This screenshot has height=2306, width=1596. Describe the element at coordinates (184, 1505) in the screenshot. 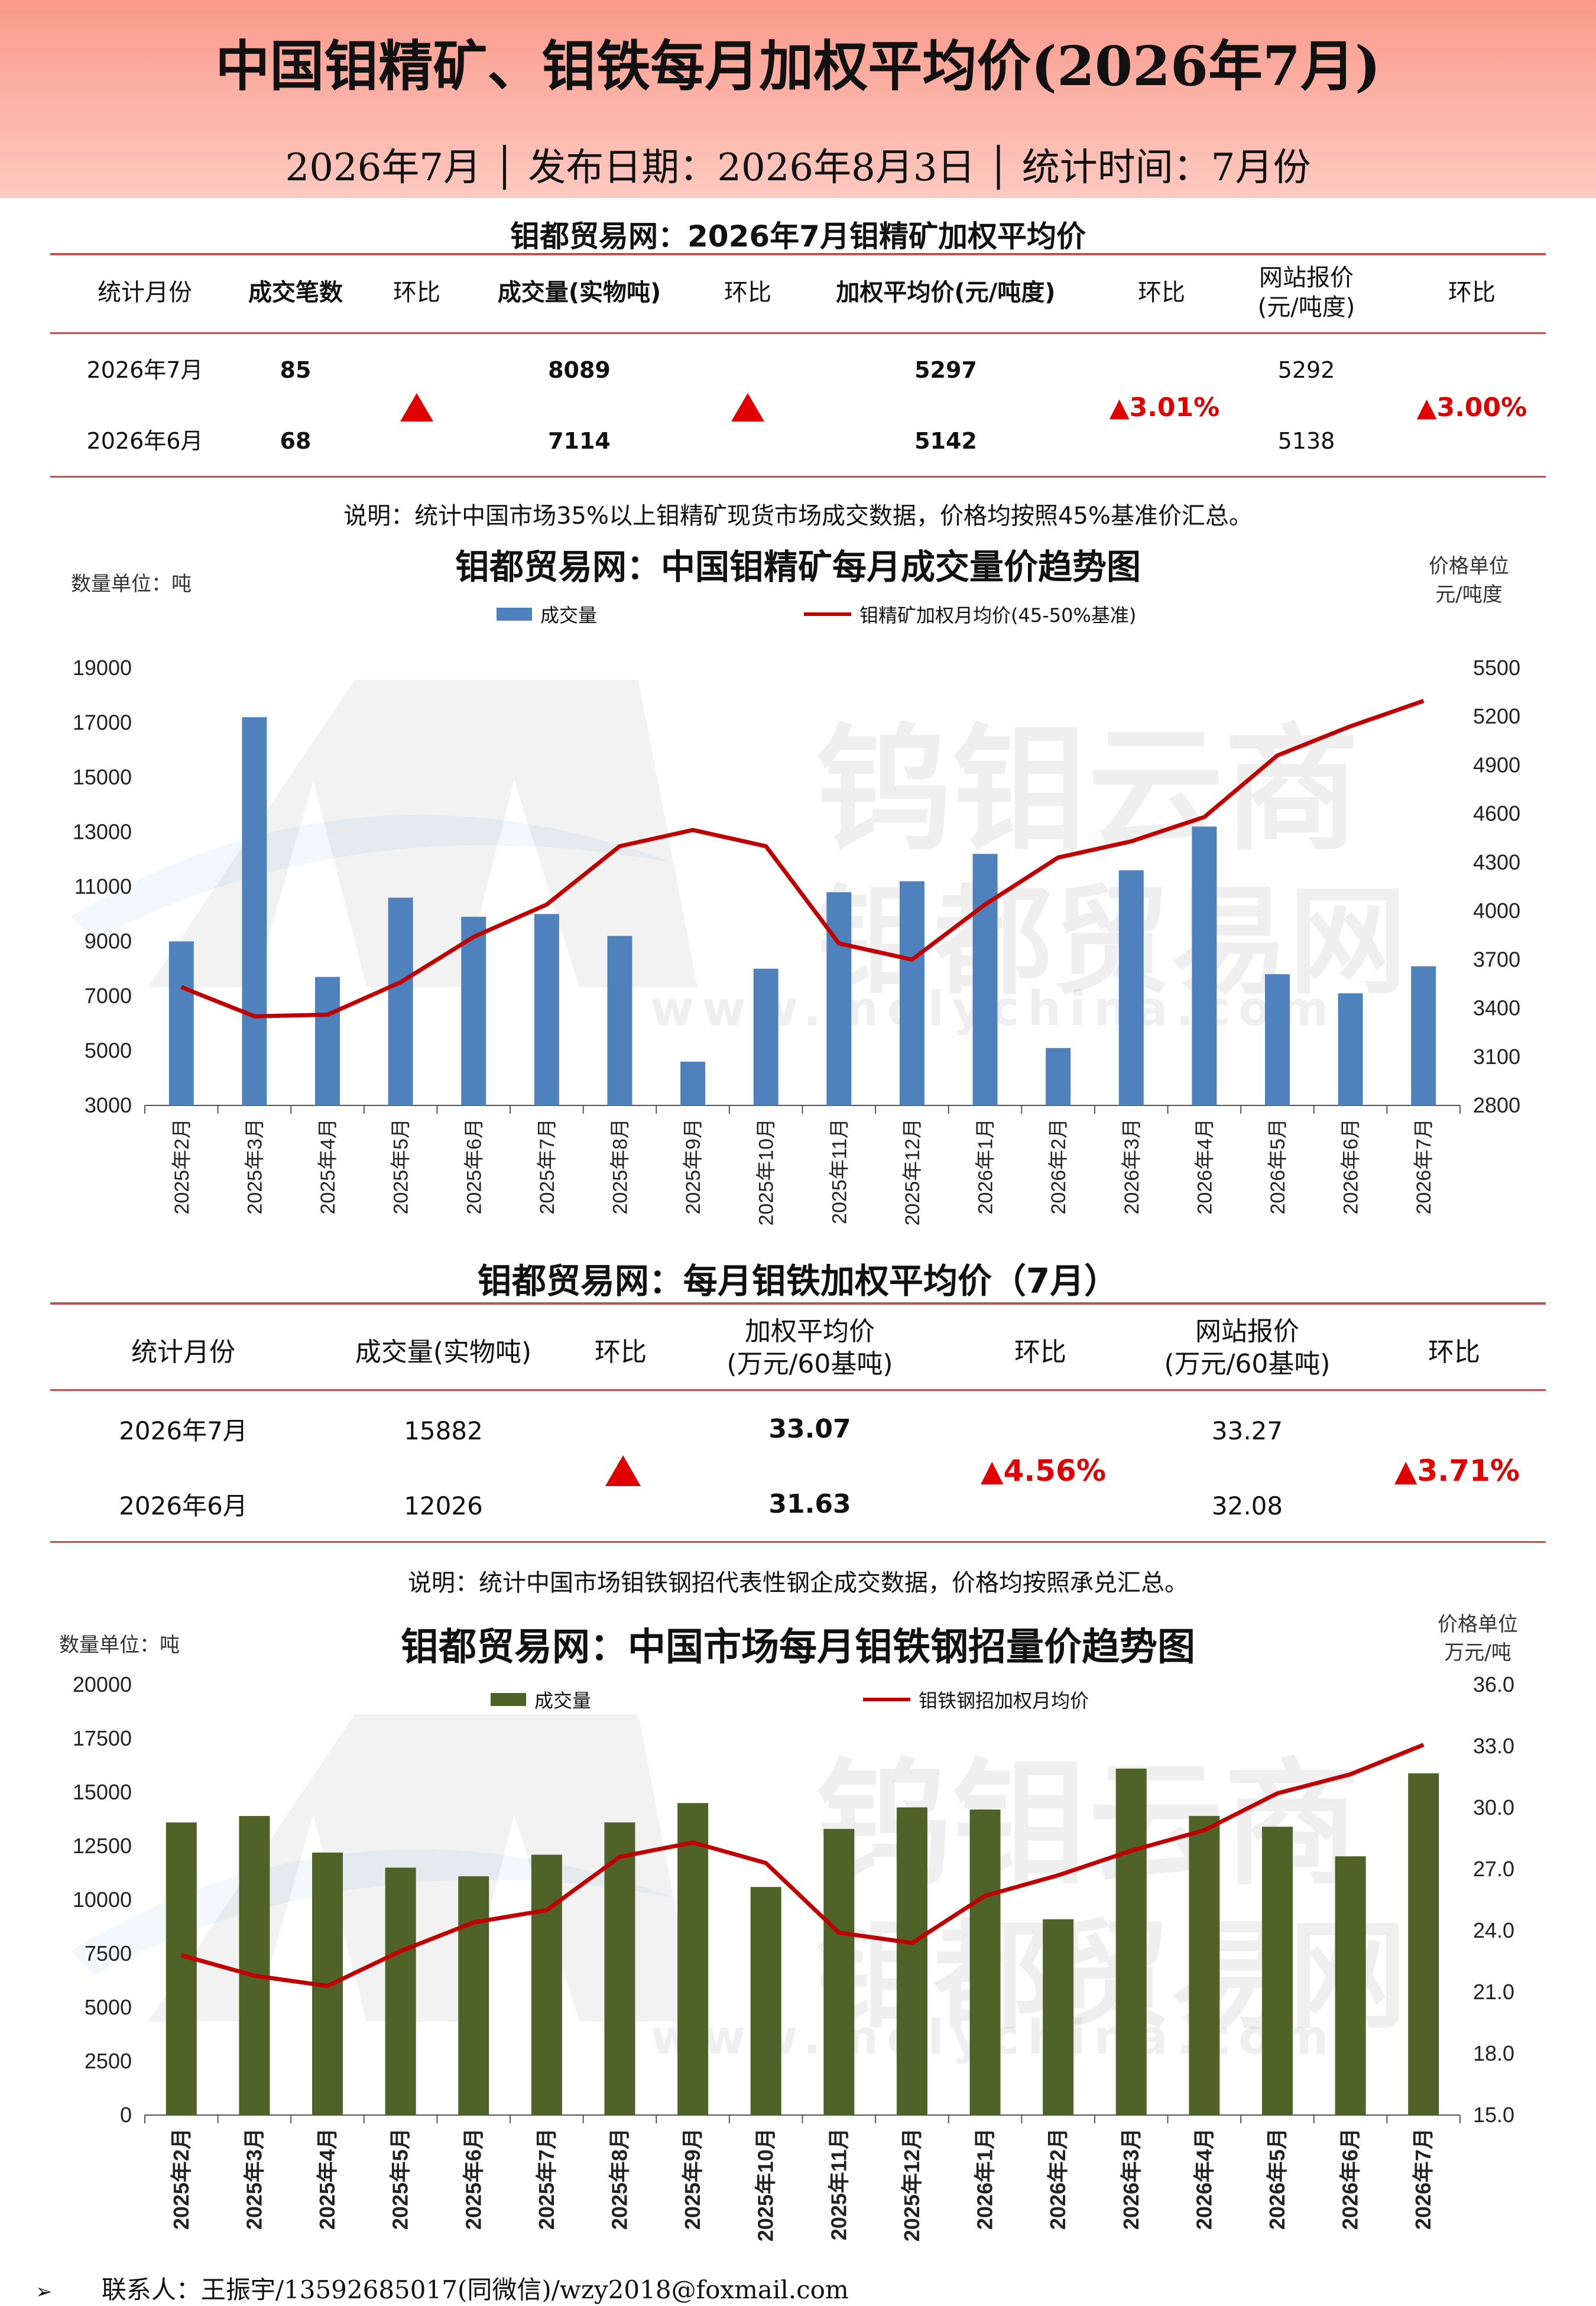

I see `ferro-row2-month: 2026年6月` at that location.